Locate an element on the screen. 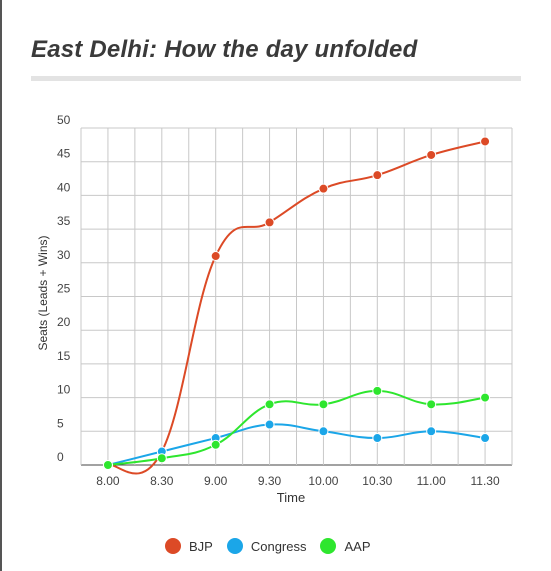 The height and width of the screenshot is (571, 551). y-axis-ticks: 0 5 10 15 20 25 30 35 40 45 50 is located at coordinates (64, 288).